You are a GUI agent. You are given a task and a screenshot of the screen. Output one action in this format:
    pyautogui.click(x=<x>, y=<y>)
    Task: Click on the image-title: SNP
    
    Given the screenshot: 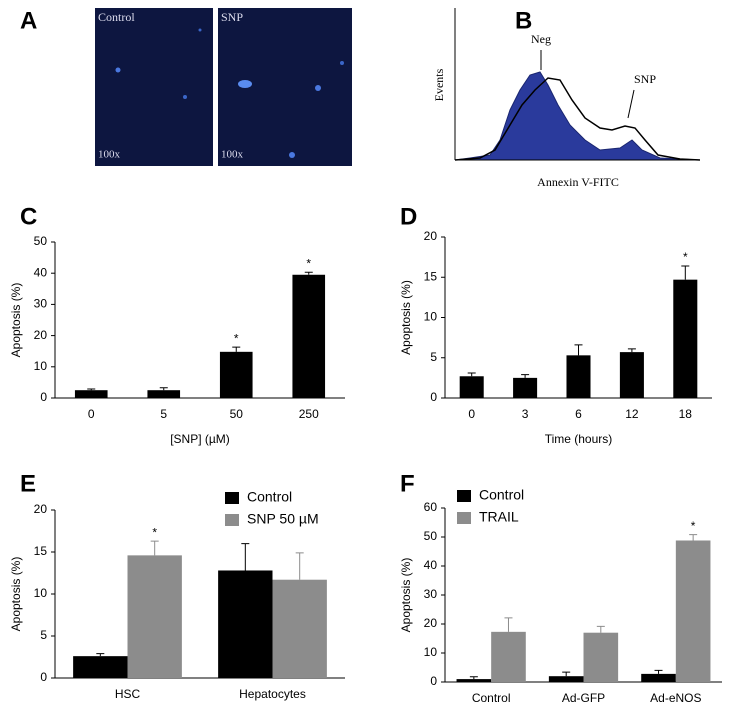 What is the action you would take?
    pyautogui.click(x=232, y=17)
    